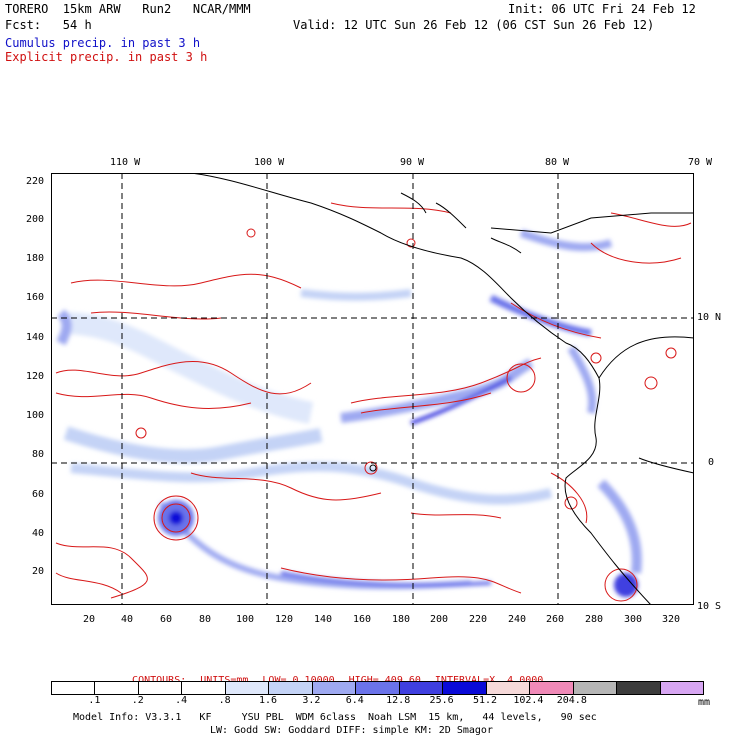 This screenshot has height=740, width=740. What do you see at coordinates (125, 162) in the screenshot?
I see `lon-label-110w: 110 W` at bounding box center [125, 162].